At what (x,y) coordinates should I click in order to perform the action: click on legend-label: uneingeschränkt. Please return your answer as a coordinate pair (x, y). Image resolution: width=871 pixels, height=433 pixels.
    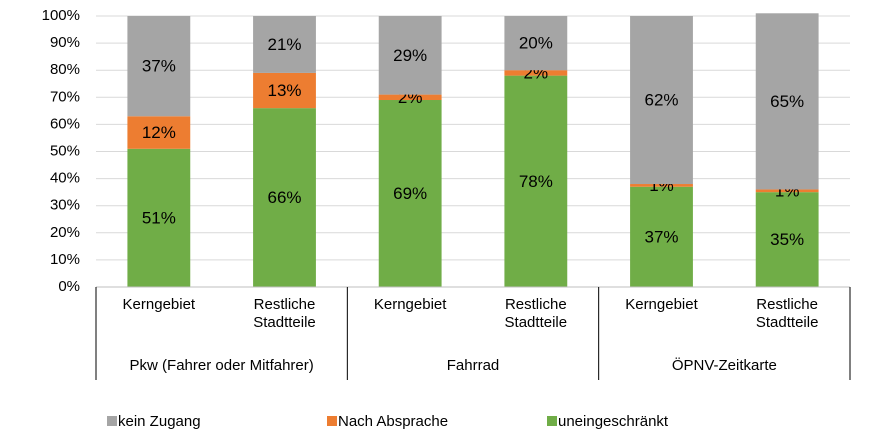
    Looking at the image, I should click on (613, 421).